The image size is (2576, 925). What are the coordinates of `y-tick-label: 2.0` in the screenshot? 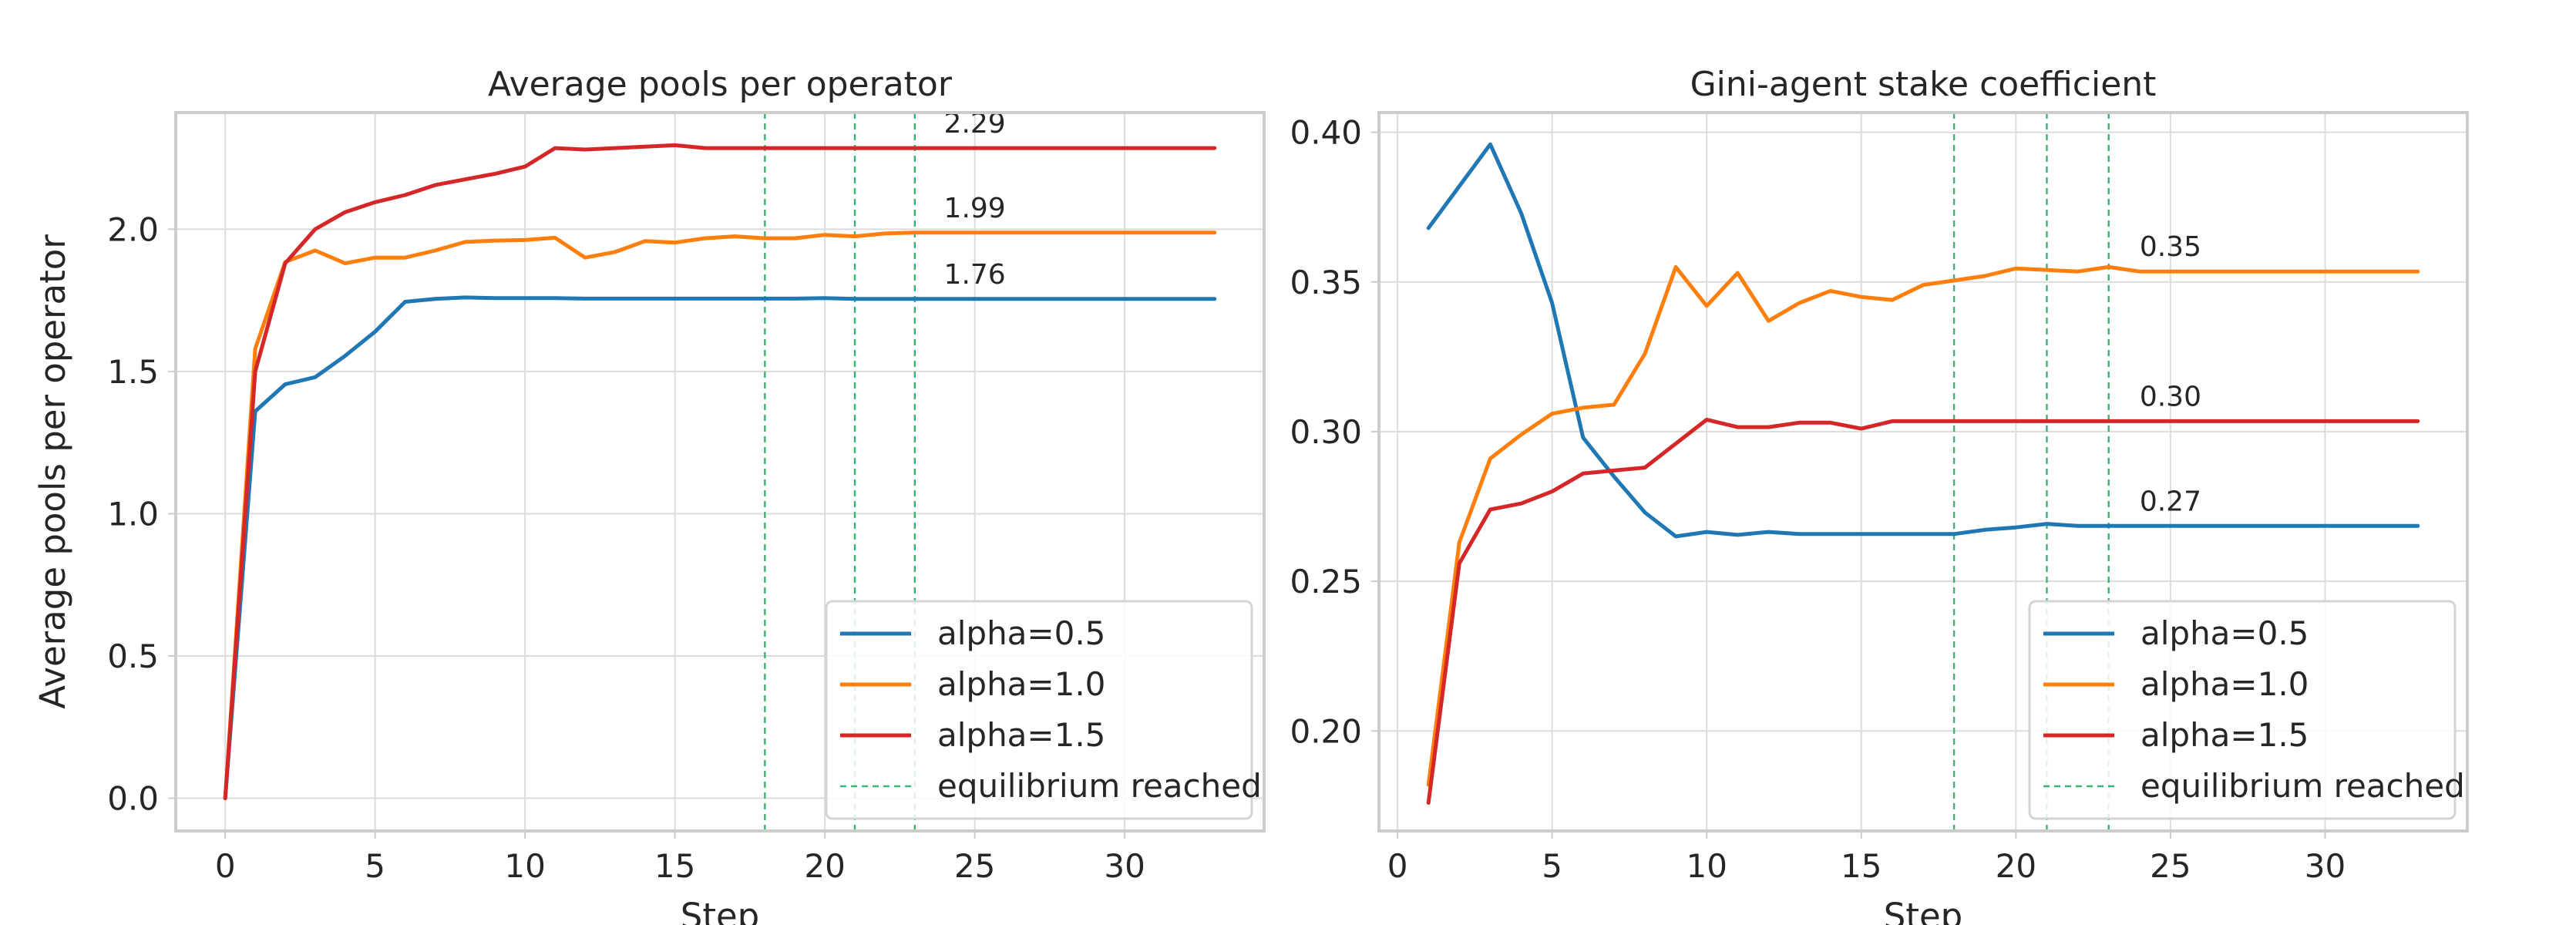 It's located at (133, 229).